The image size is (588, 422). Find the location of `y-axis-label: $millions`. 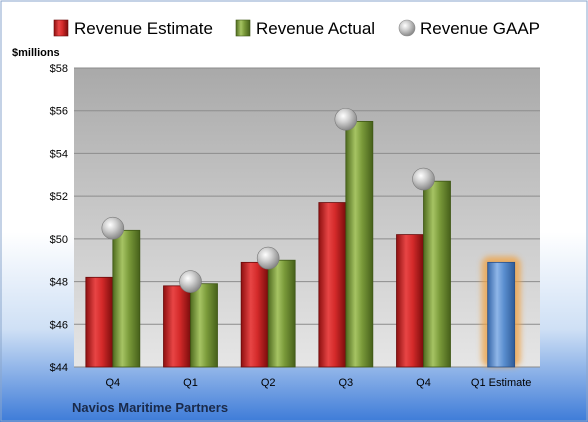

y-axis-label: $millions is located at coordinates (36, 53).